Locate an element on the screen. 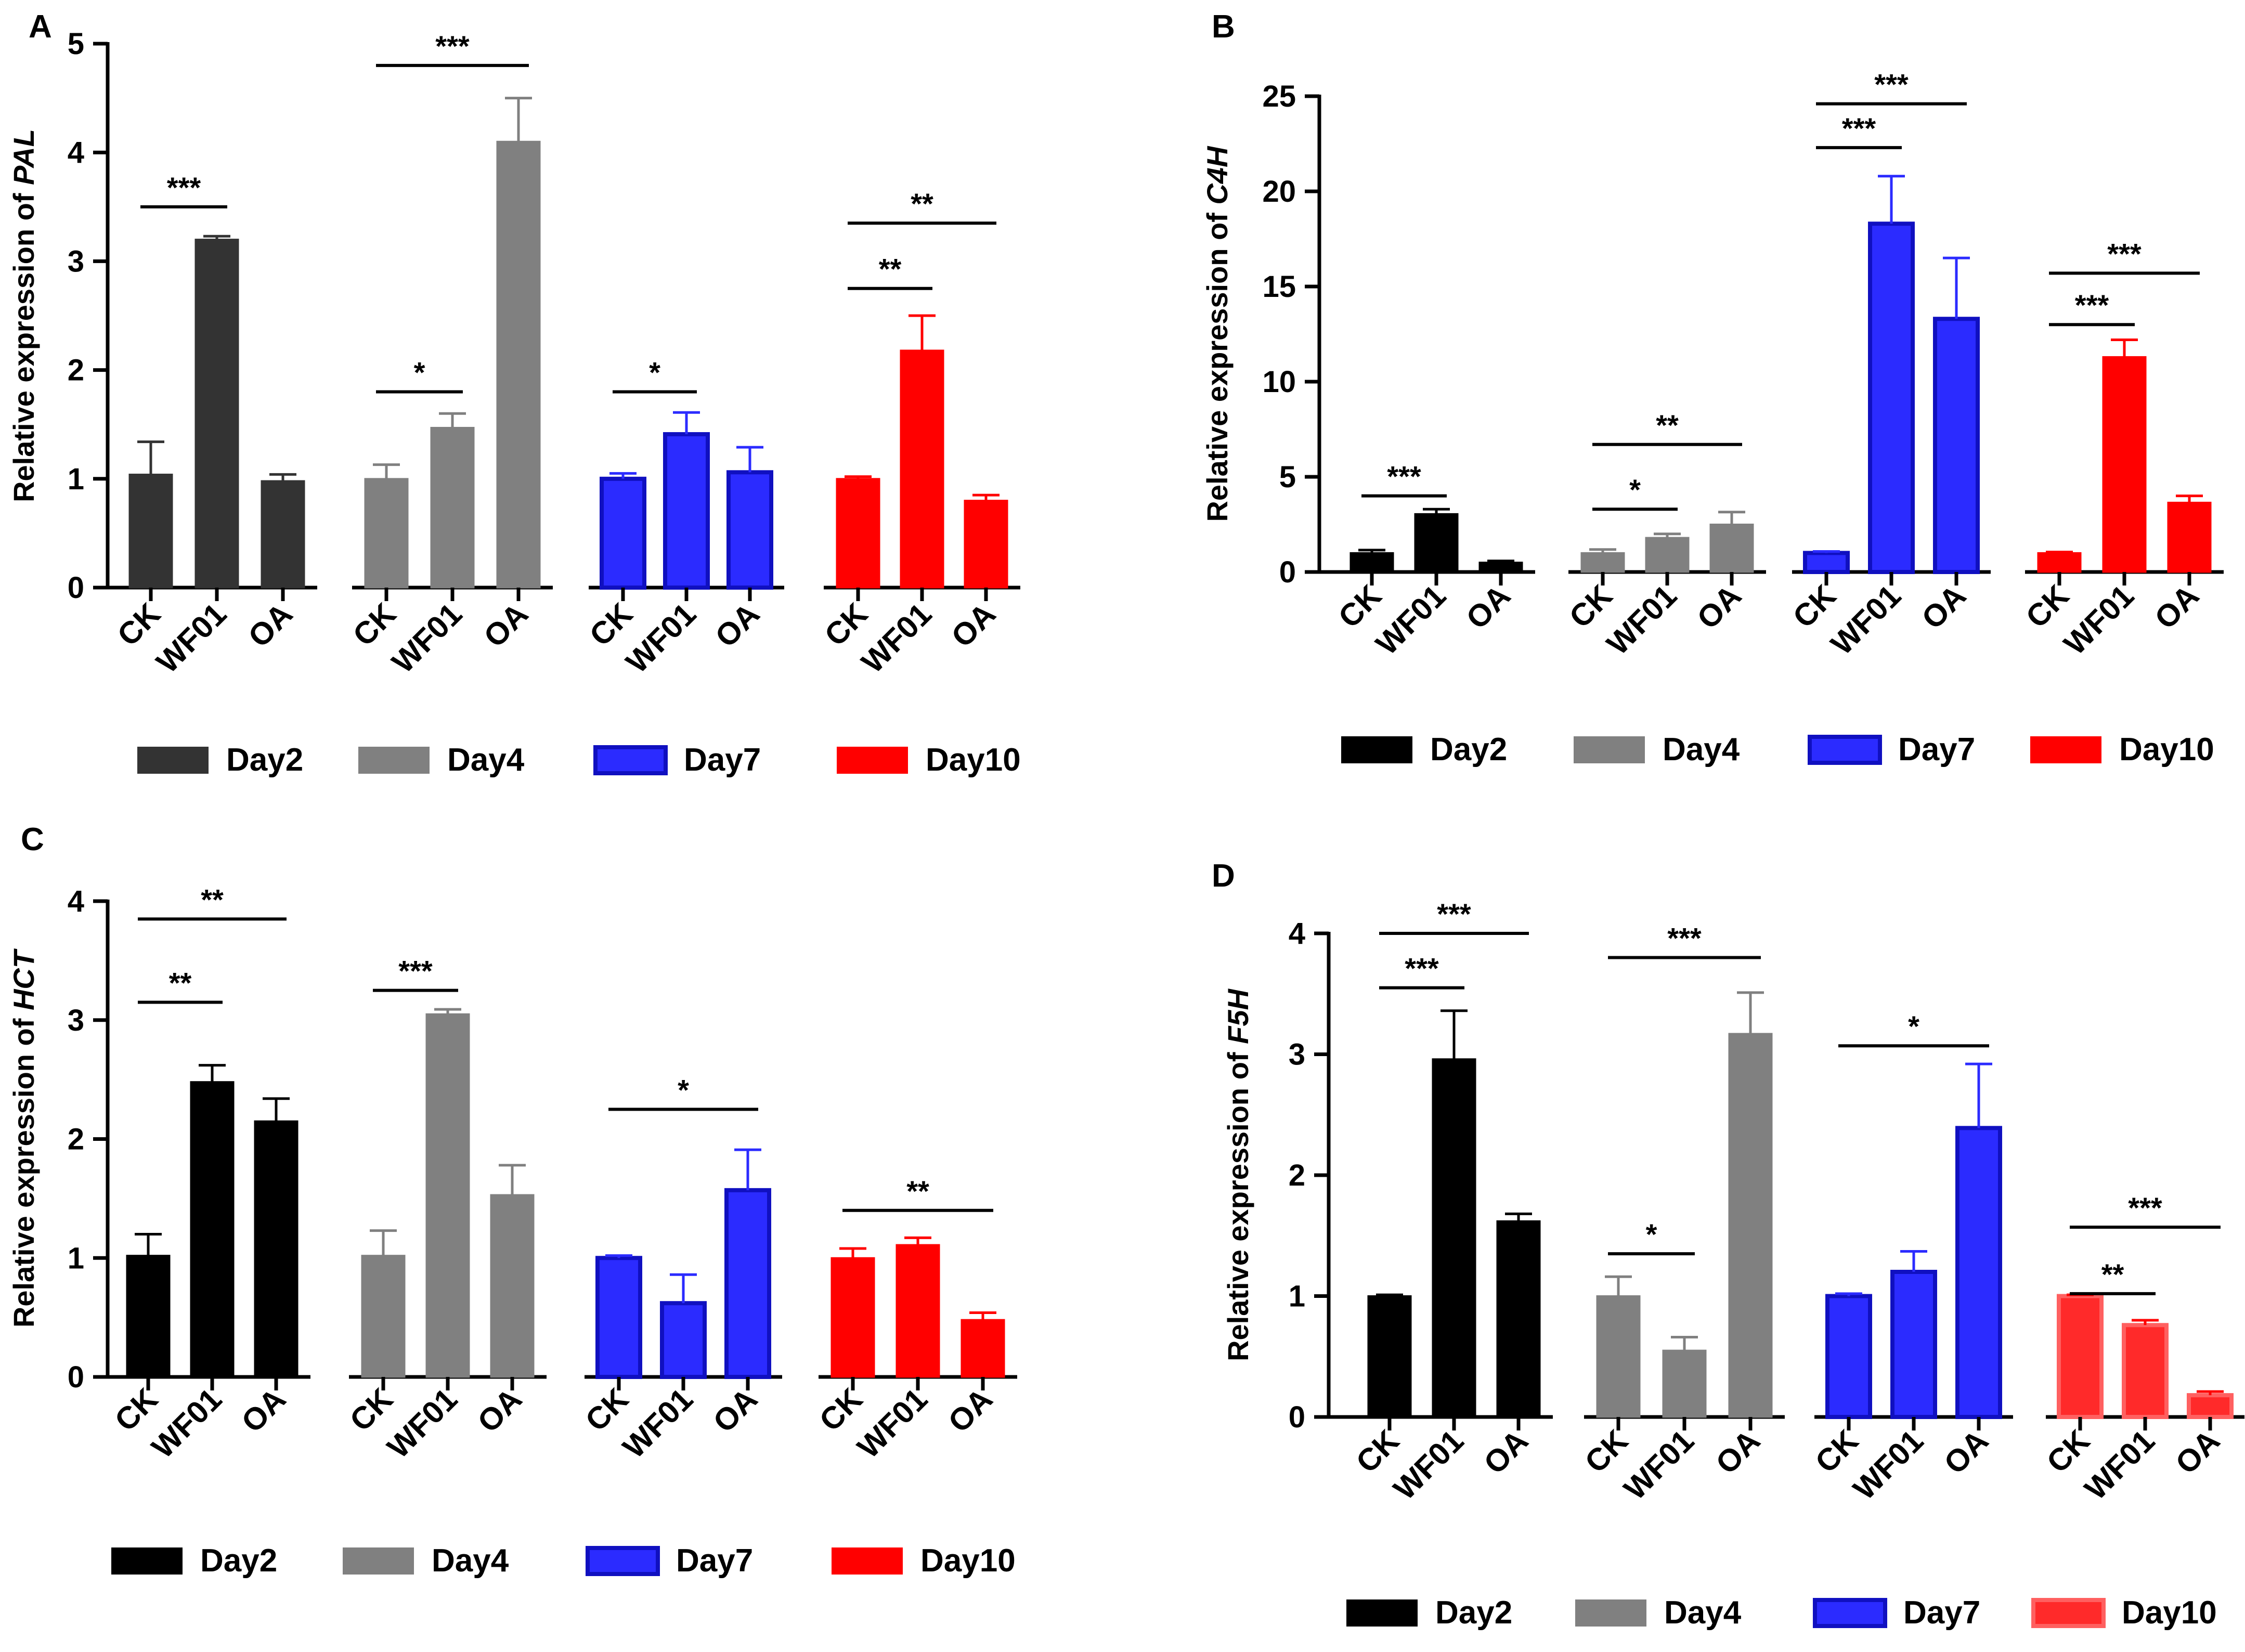  panel-label: B is located at coordinates (1224, 27).